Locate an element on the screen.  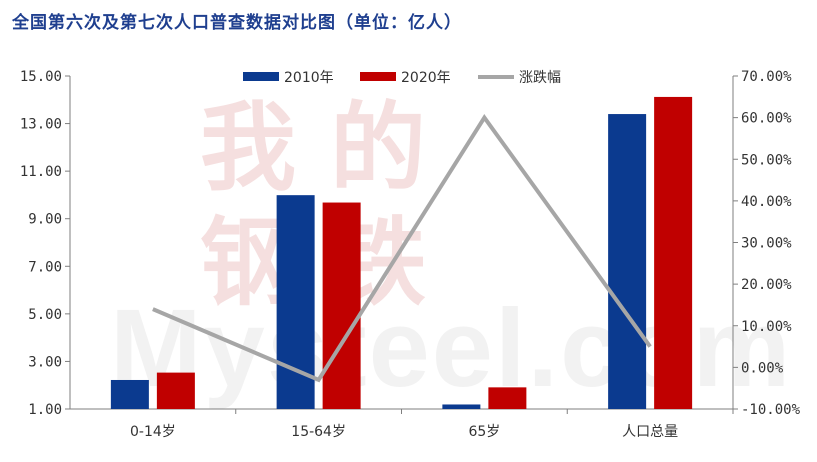
y-right-tick-label: 60.00% is located at coordinates (766, 119).